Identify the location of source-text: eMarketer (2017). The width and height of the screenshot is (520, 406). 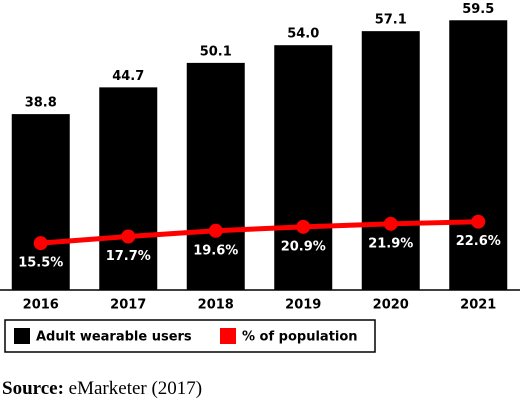
(135, 388).